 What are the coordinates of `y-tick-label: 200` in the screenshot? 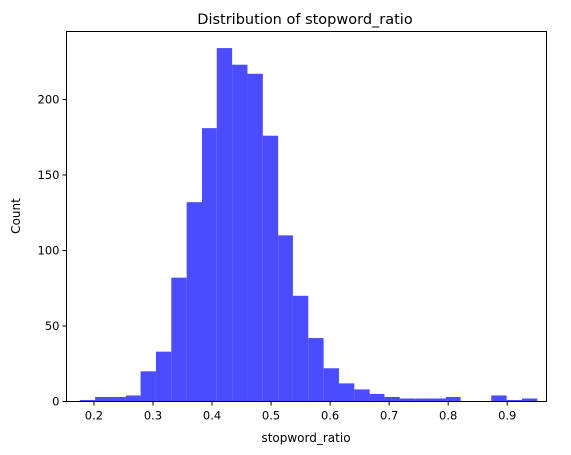 It's located at (49, 99).